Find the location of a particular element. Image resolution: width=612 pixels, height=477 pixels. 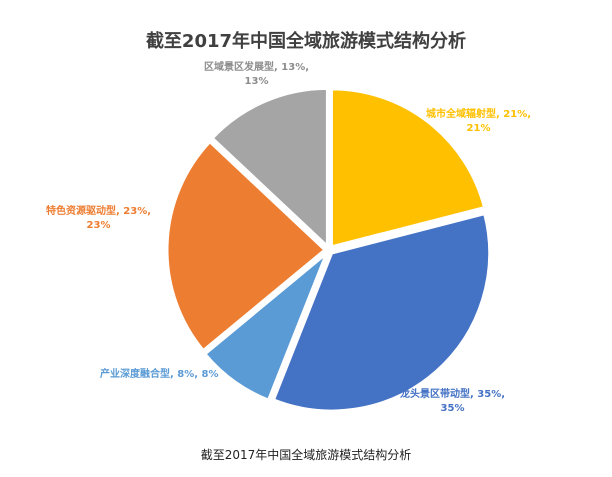

slice-label-leading: 龙头景区带动型, 35%, 35% is located at coordinates (452, 402).